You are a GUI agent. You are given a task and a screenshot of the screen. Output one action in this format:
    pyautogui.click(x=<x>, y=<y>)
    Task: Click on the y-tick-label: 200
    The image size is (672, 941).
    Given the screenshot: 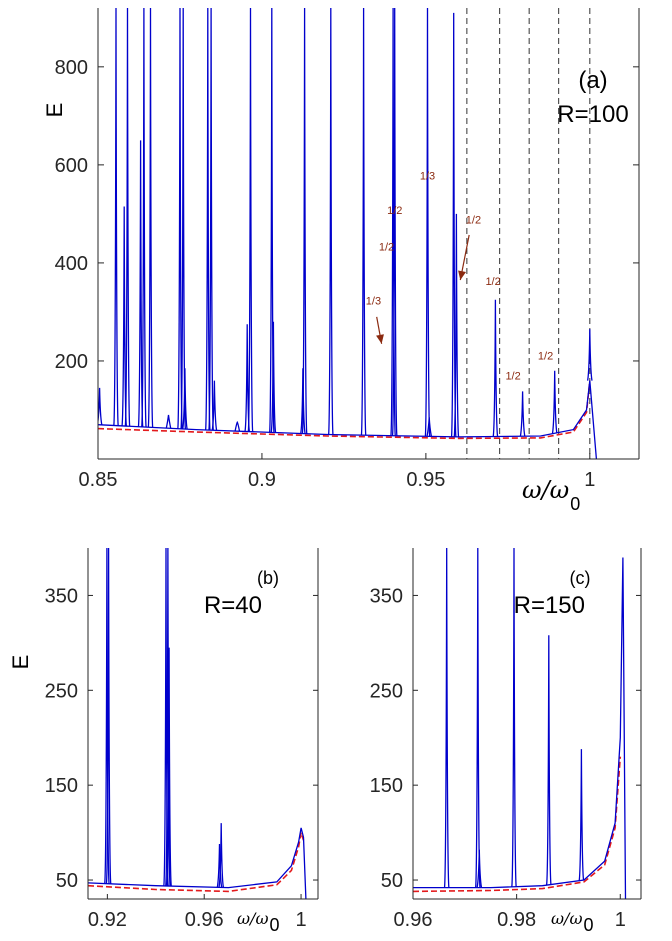 What is the action you would take?
    pyautogui.click(x=71, y=362)
    